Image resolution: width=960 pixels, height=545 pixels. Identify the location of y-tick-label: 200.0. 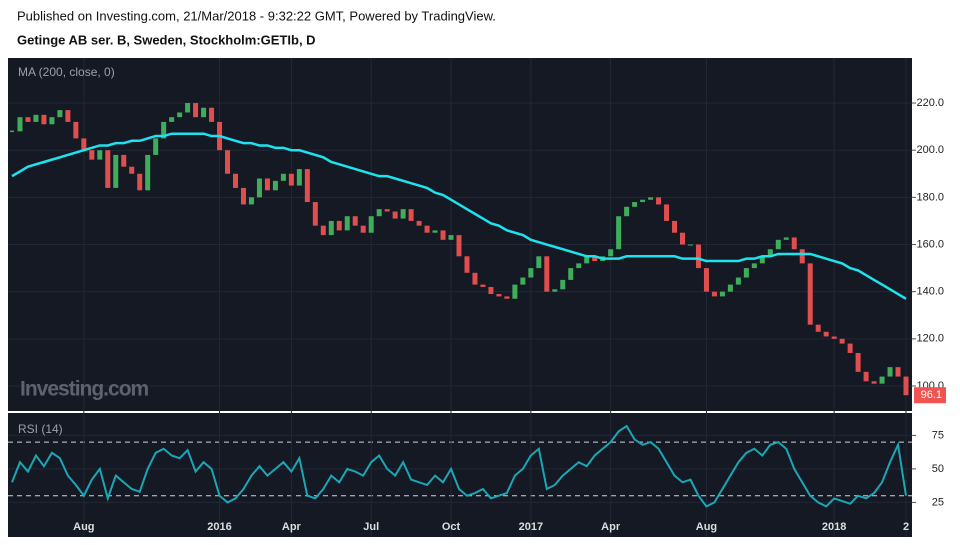
(930, 150).